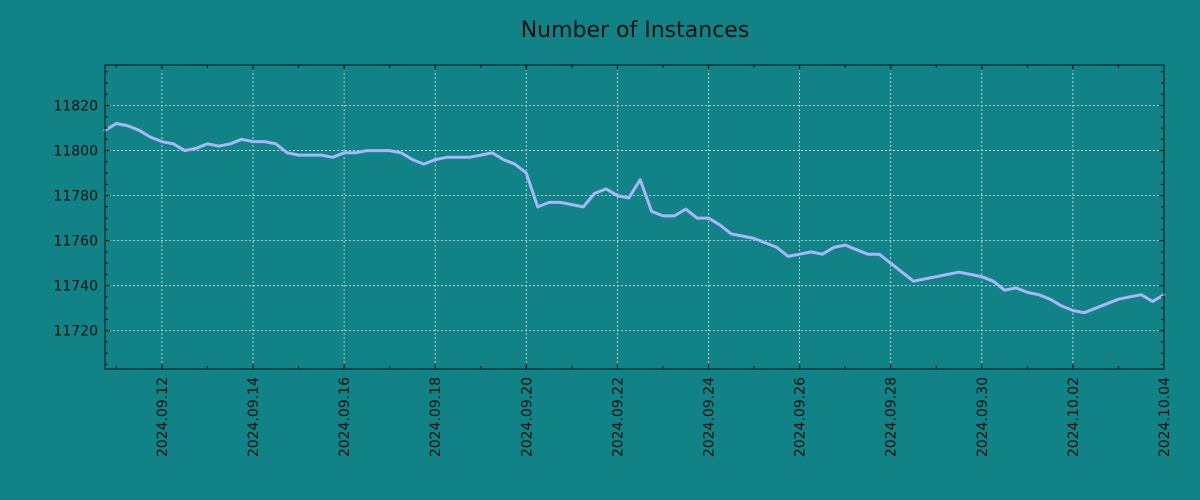 Image resolution: width=1200 pixels, height=500 pixels. Describe the element at coordinates (618, 417) in the screenshot. I see `x-tick-label: 2024.09.22` at that location.